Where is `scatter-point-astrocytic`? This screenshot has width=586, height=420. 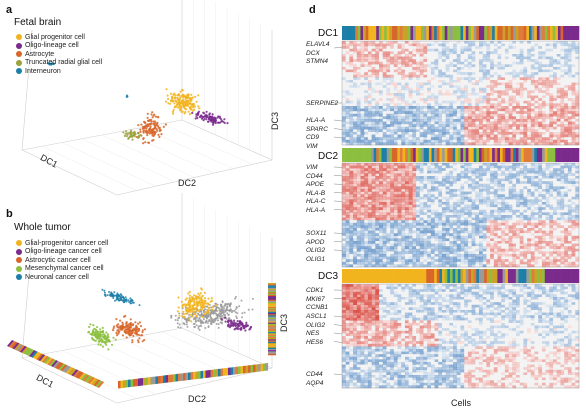 scatter-point-astrocytic is located at coordinates (121, 326).